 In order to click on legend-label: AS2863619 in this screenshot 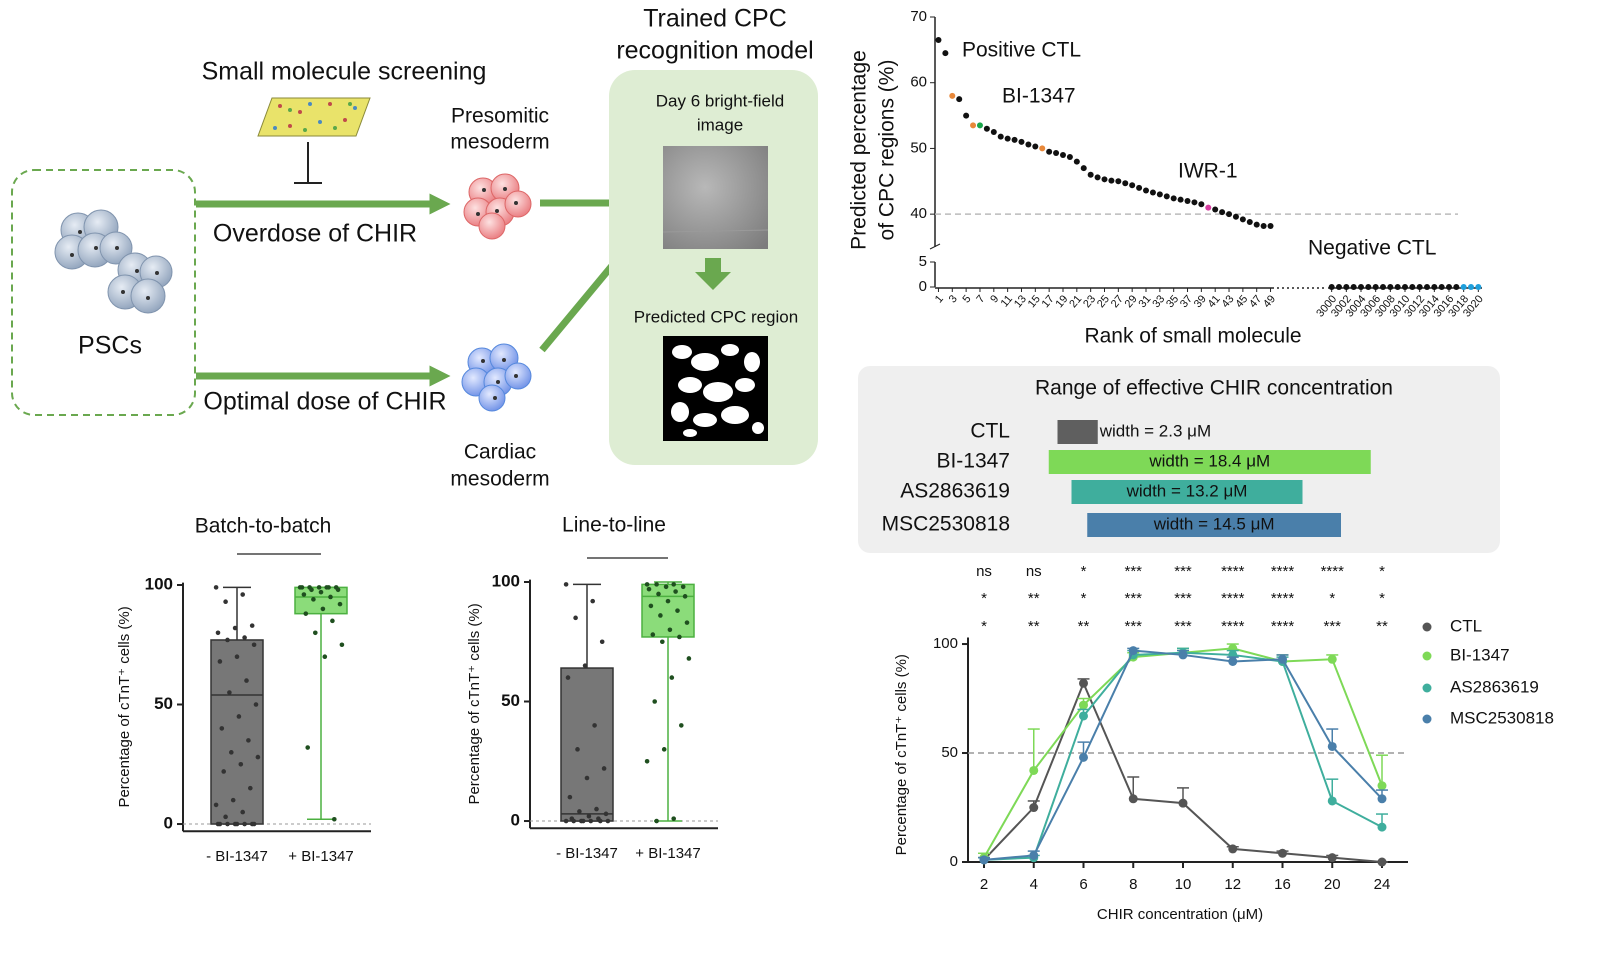, I will do `click(1494, 686)`.